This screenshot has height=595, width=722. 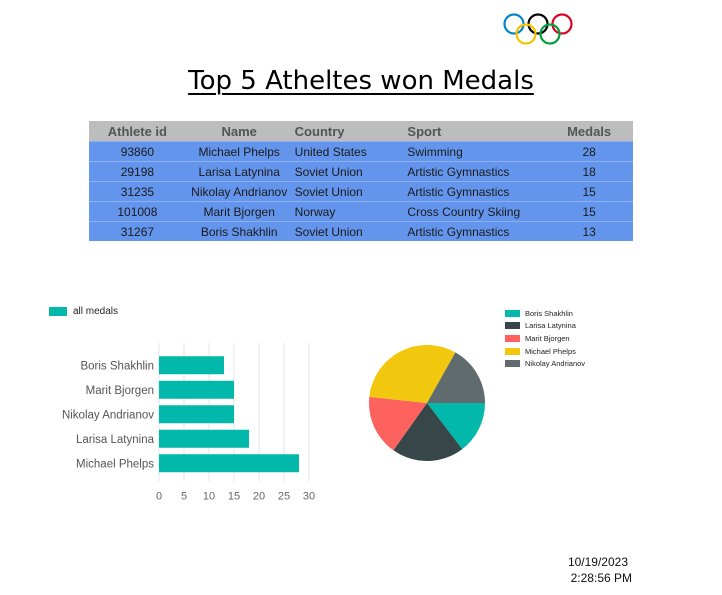 What do you see at coordinates (597, 562) in the screenshot?
I see `report-date: 10/19/2023` at bounding box center [597, 562].